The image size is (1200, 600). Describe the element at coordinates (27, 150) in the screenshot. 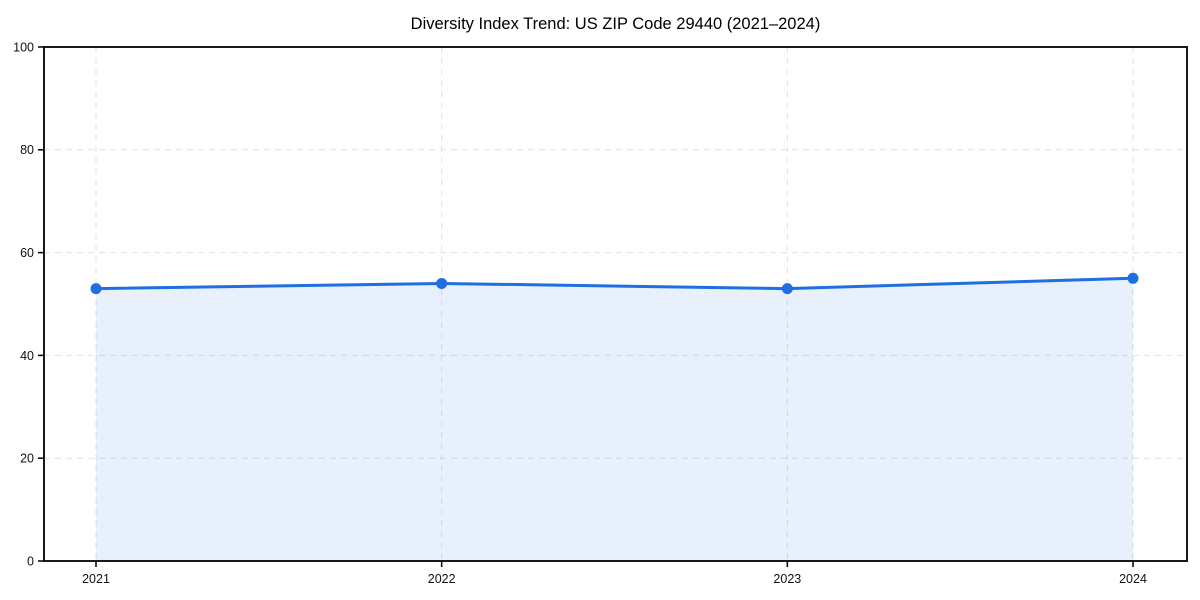

I see `y-tick-label: 80` at that location.